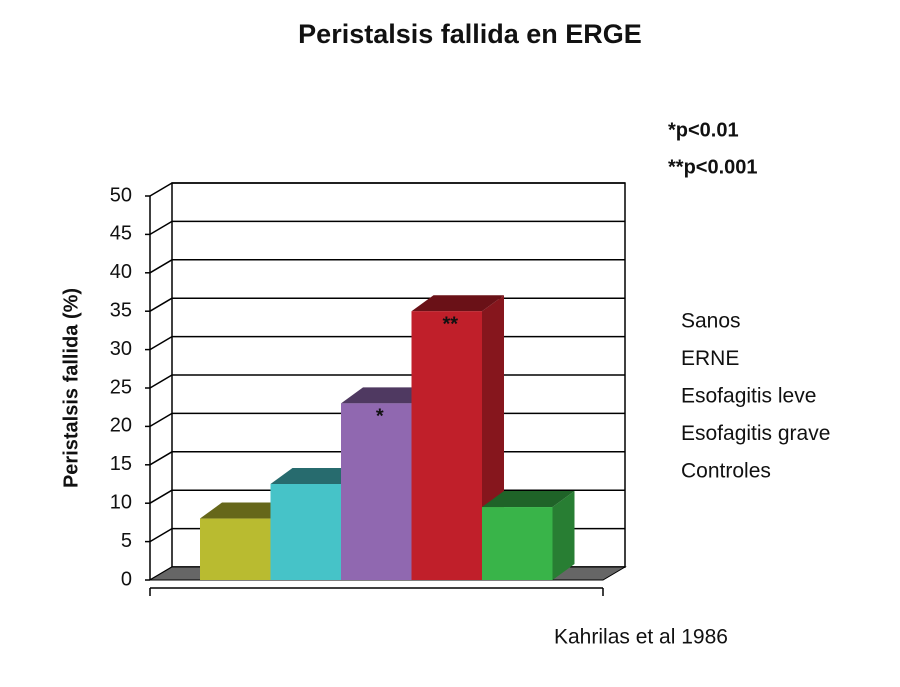 Image resolution: width=900 pixels, height=687 pixels. Describe the element at coordinates (121, 195) in the screenshot. I see `y-tick-label: 50` at that location.